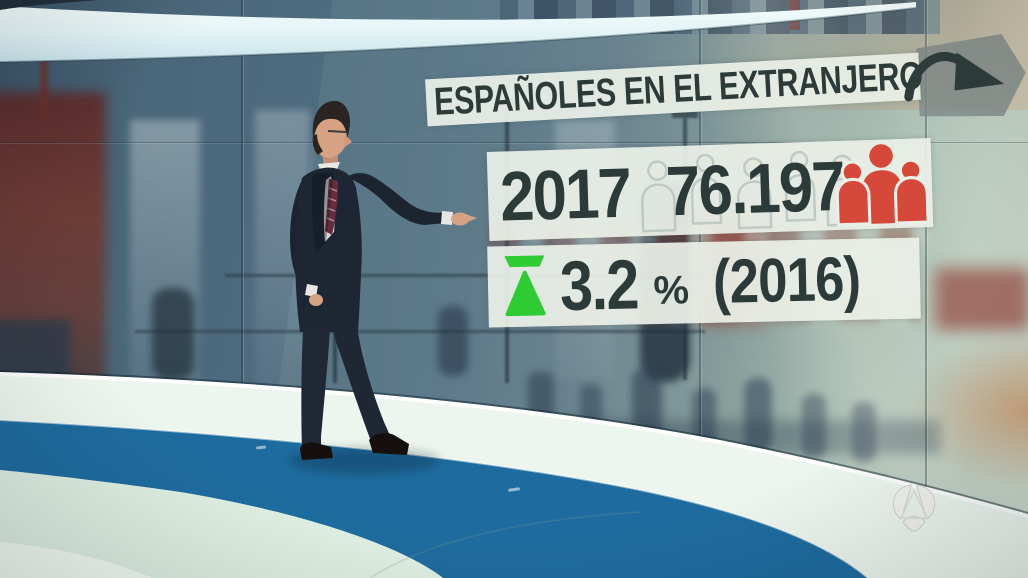 Image resolution: width=1028 pixels, height=578 pixels. What do you see at coordinates (383, 280) in the screenshot?
I see `presenter` at bounding box center [383, 280].